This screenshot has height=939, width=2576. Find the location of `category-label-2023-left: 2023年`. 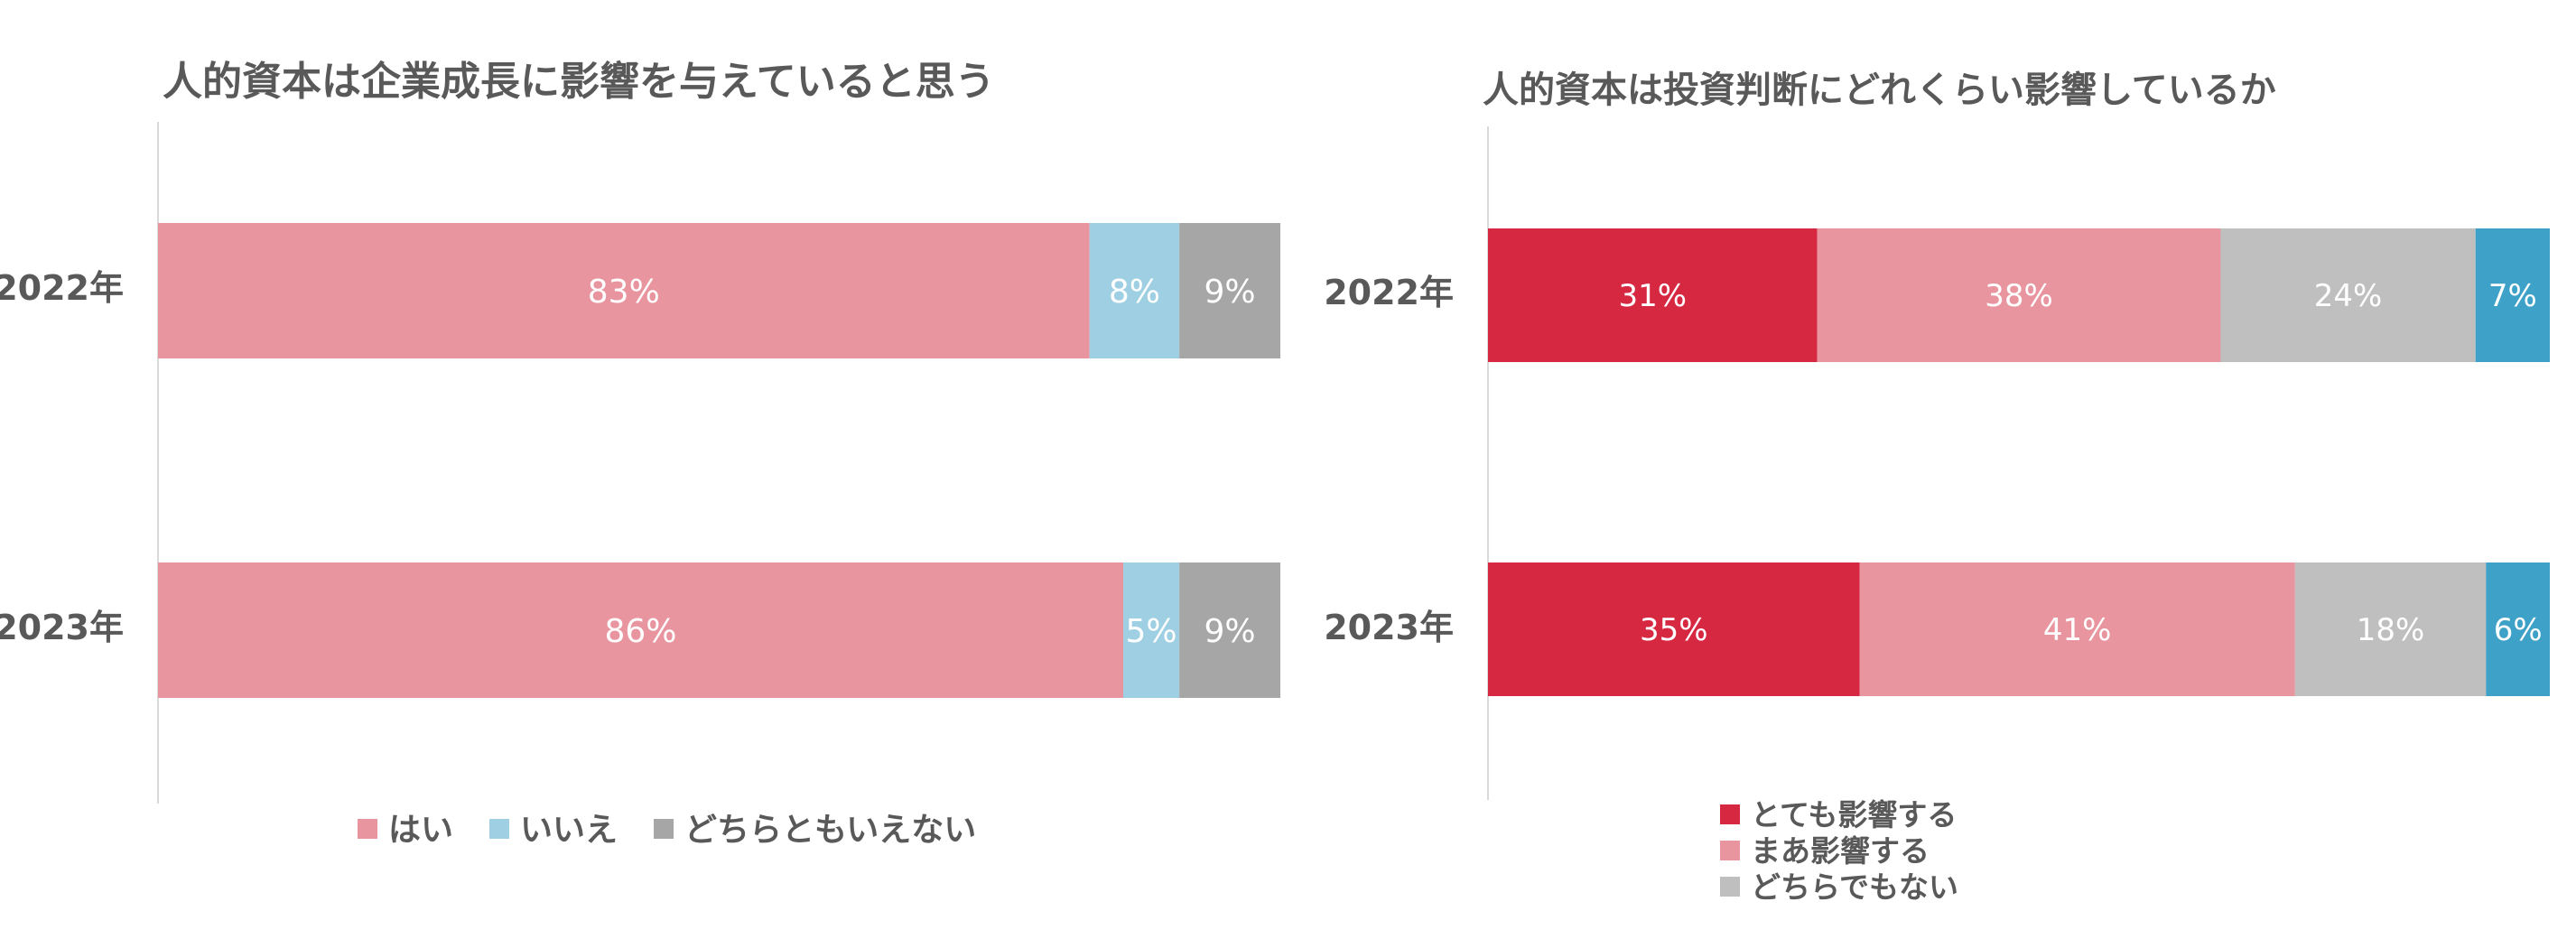

category-label-2023-left: 2023年 is located at coordinates (62, 627).